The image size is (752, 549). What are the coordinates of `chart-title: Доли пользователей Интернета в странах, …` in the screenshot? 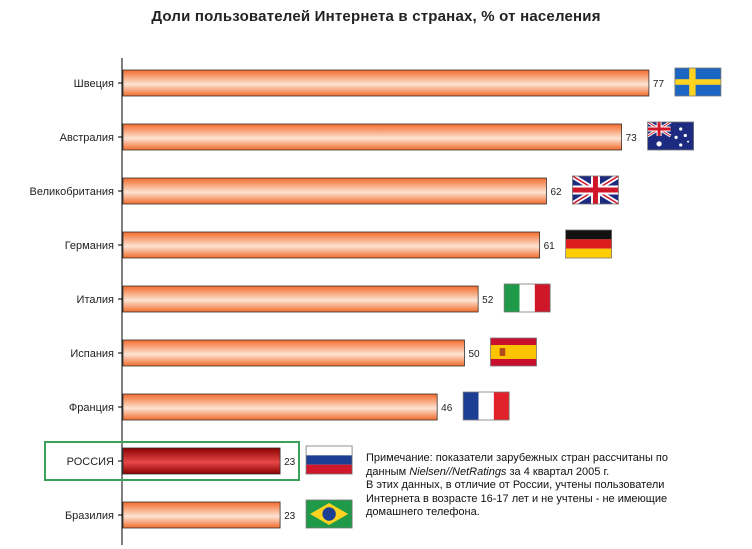 It's located at (376, 16).